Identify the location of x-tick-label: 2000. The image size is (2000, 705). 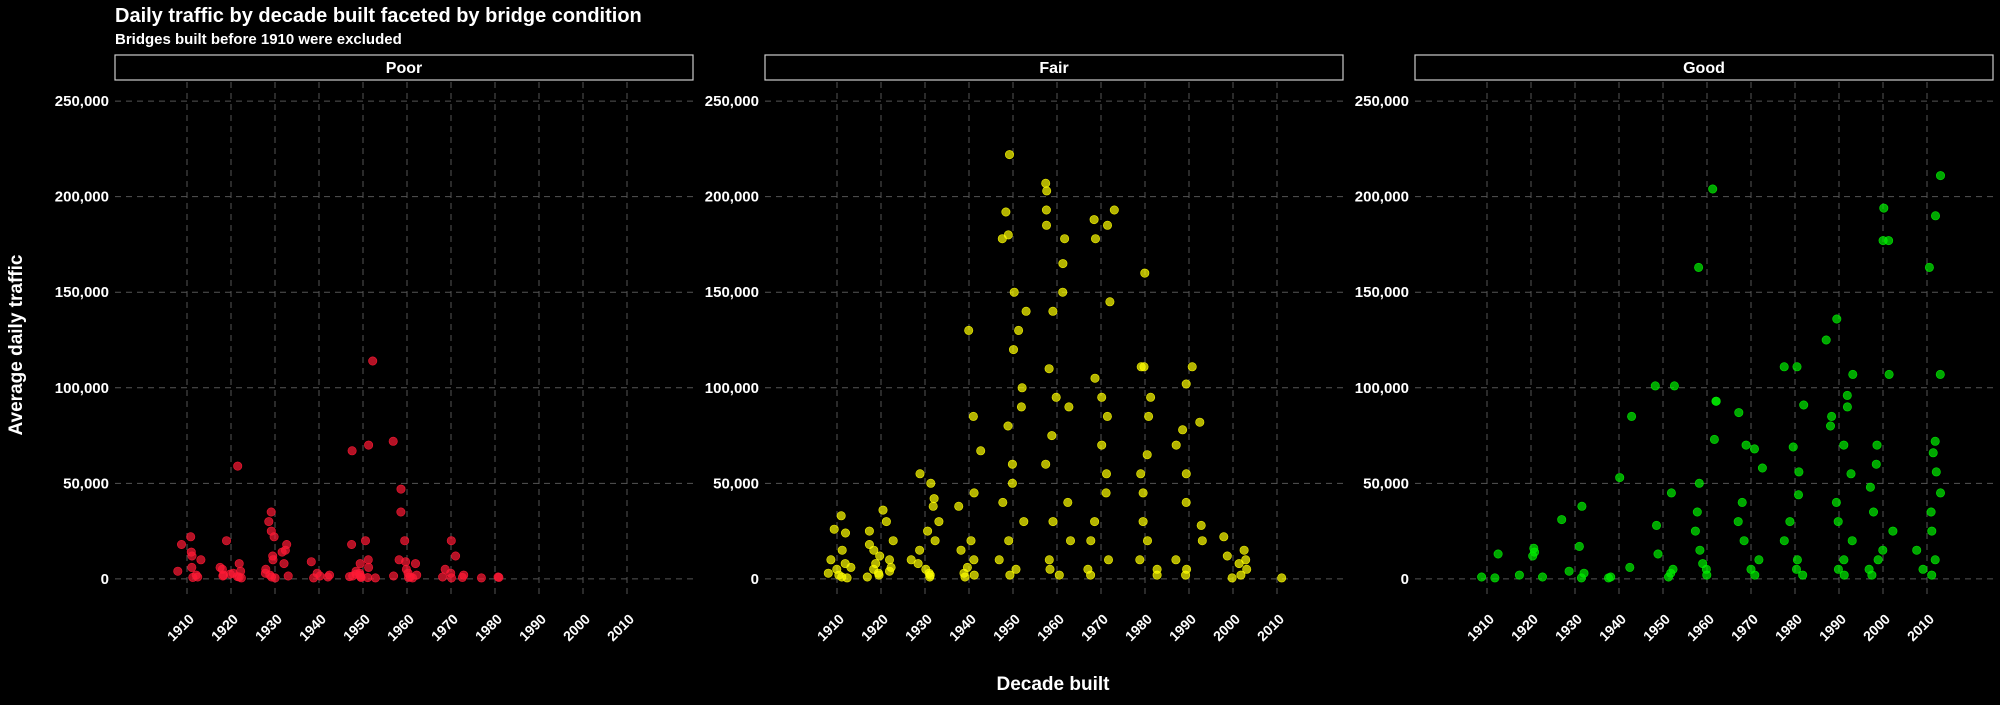
(1876, 627).